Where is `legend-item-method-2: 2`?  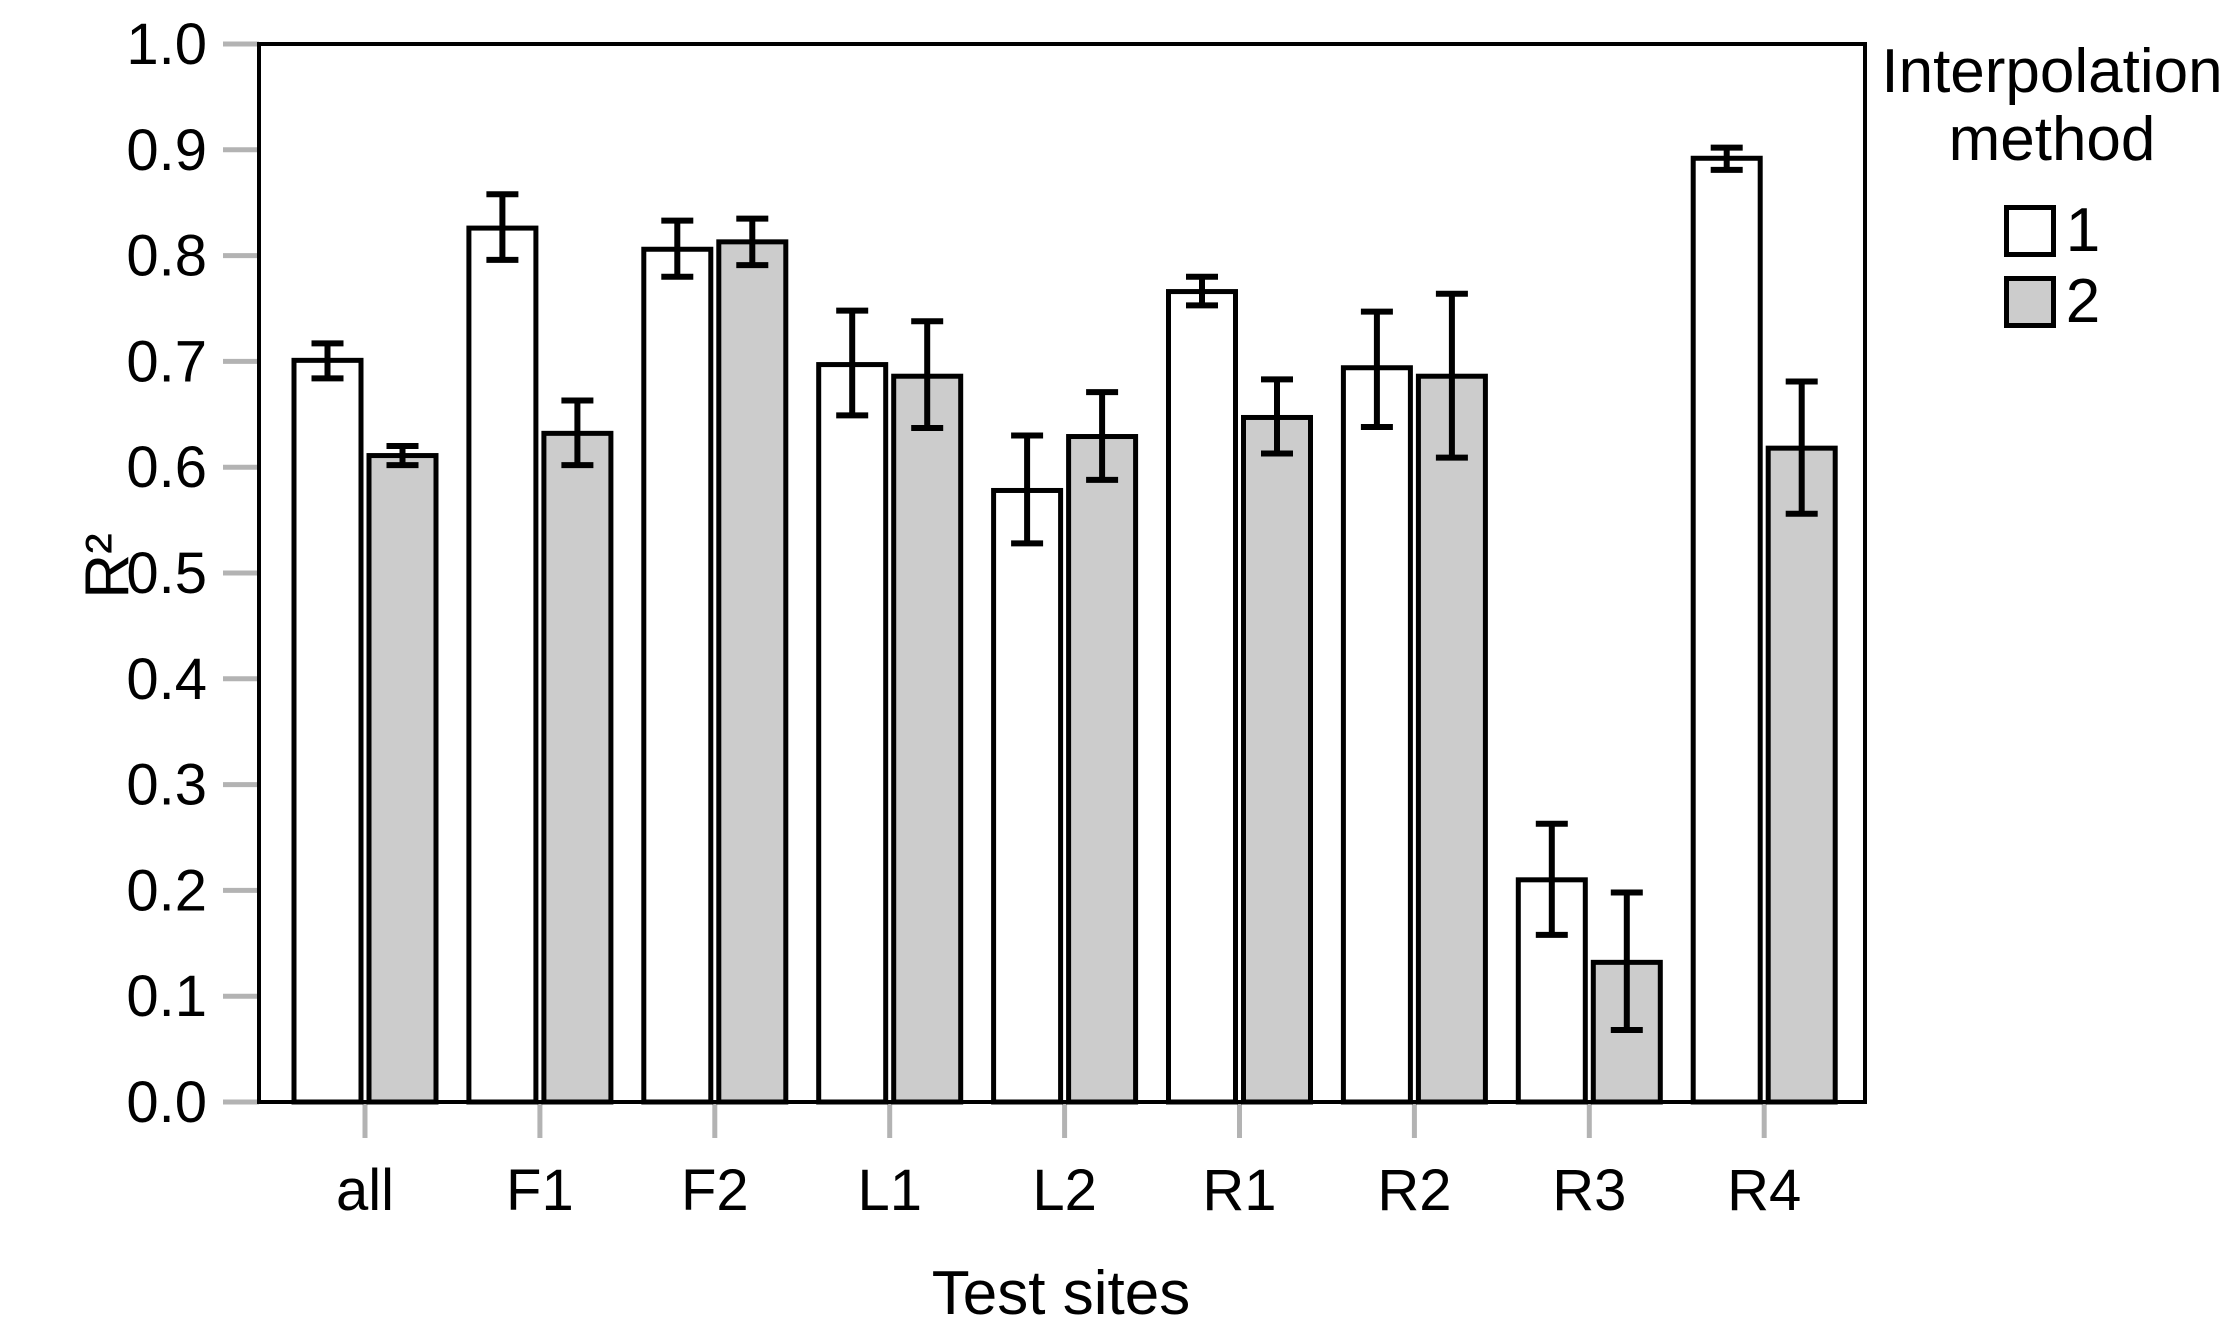 legend-item-method-2: 2 is located at coordinates (2052, 302).